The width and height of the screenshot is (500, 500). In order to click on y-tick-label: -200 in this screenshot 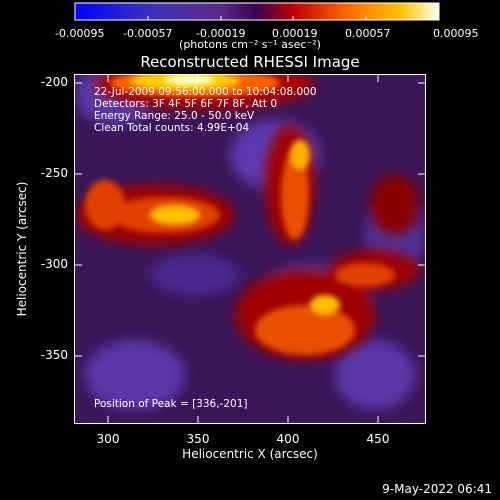, I will do `click(54, 82)`.